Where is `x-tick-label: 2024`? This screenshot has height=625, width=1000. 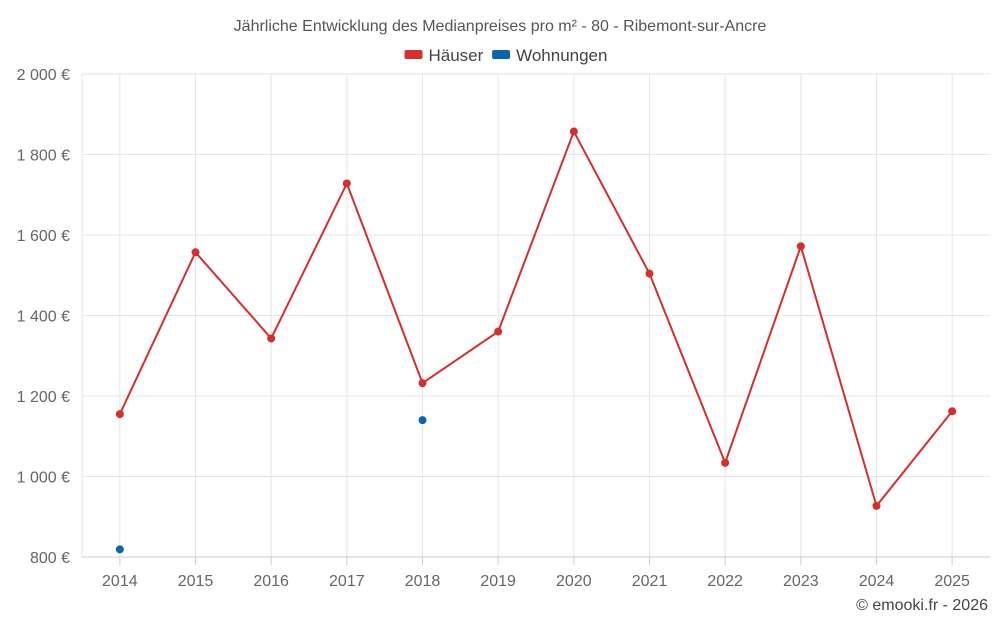 x-tick-label: 2024 is located at coordinates (877, 581).